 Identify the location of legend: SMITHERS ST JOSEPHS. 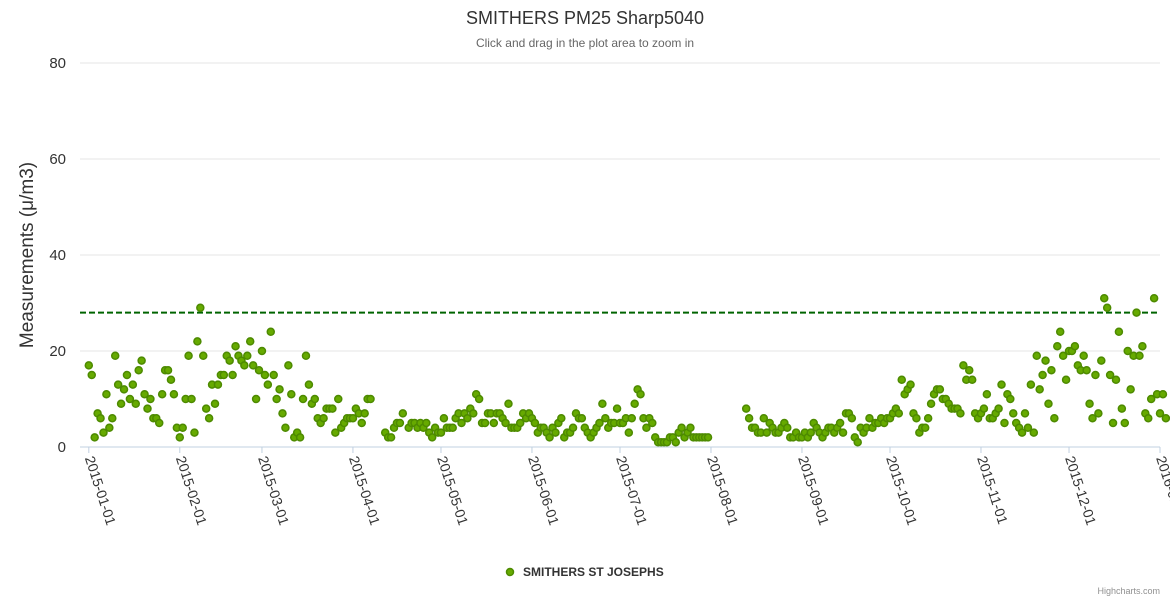
(584, 572).